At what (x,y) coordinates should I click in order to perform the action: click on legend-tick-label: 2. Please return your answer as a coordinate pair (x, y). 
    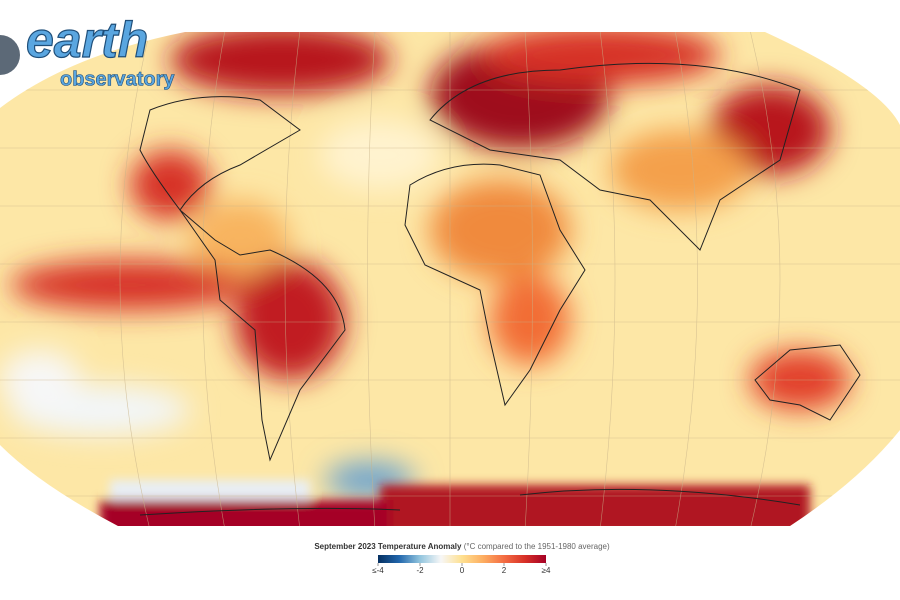
    Looking at the image, I should click on (504, 570).